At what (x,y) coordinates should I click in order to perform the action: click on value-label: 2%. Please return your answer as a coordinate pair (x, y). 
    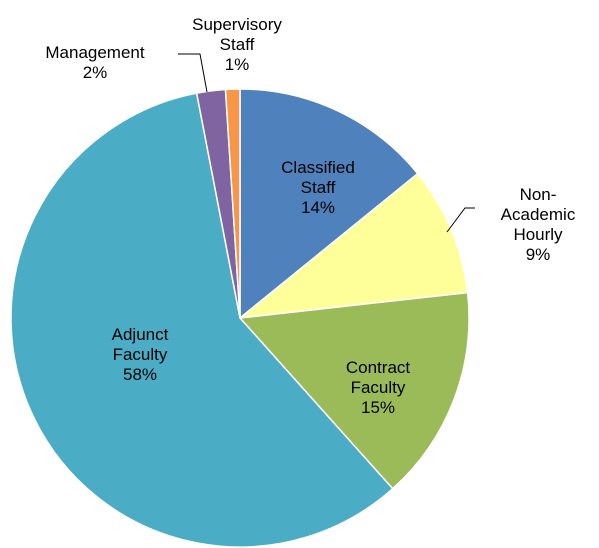
    Looking at the image, I should click on (95, 72).